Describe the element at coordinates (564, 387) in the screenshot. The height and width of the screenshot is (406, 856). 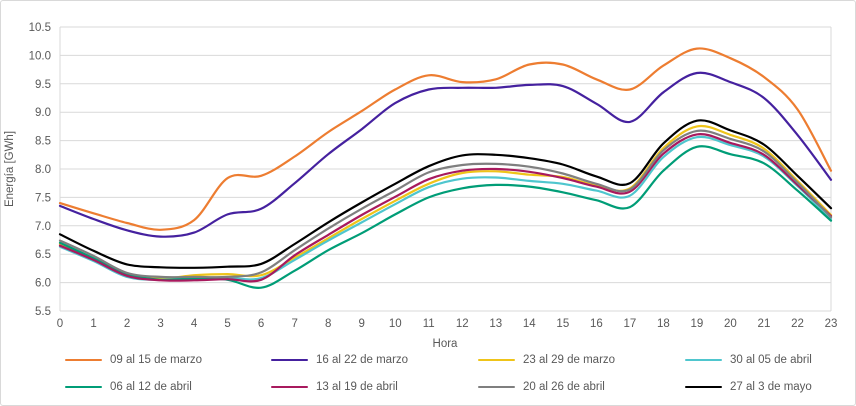
I see `legend-label: 20 al 26 de abril` at that location.